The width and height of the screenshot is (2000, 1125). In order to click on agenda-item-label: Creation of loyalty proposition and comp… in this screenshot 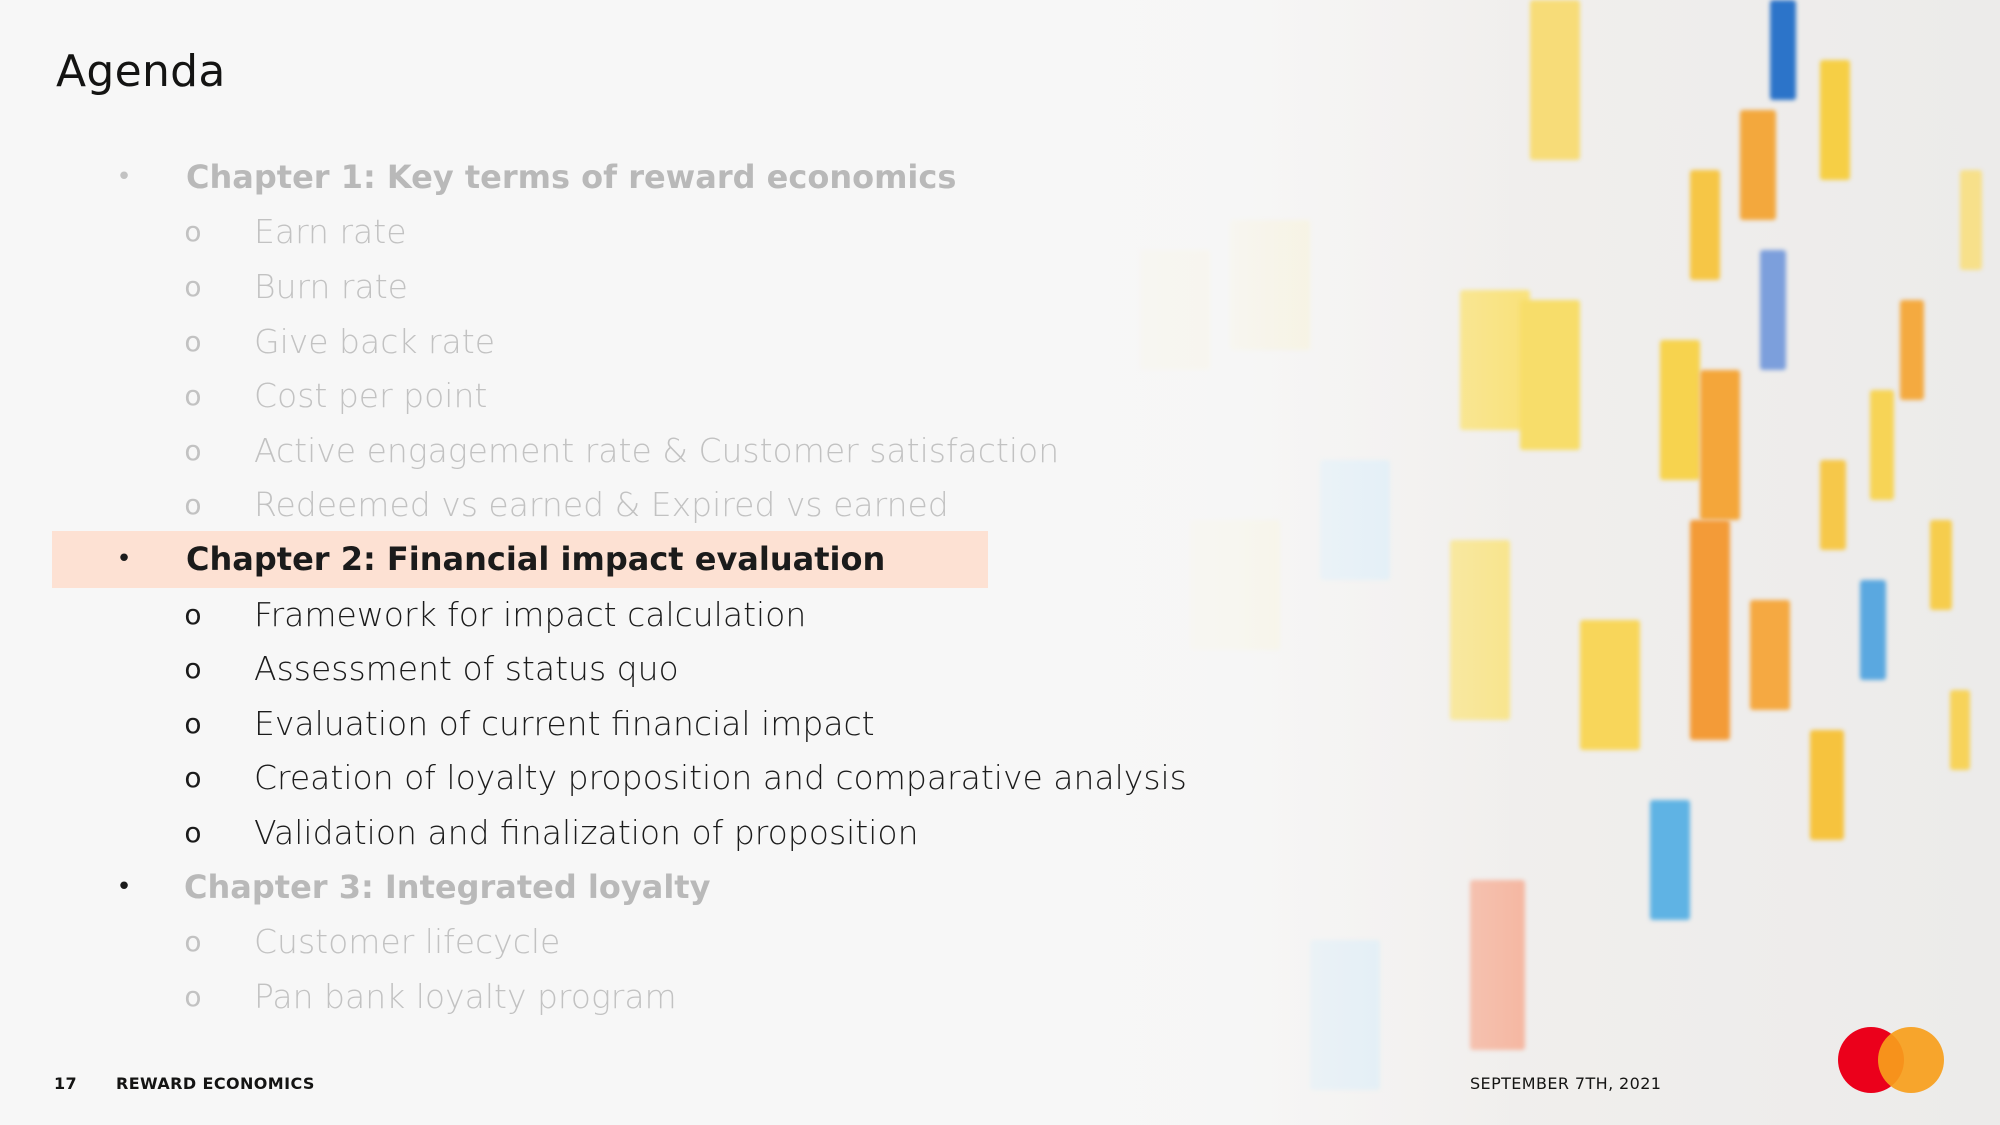, I will do `click(720, 778)`.